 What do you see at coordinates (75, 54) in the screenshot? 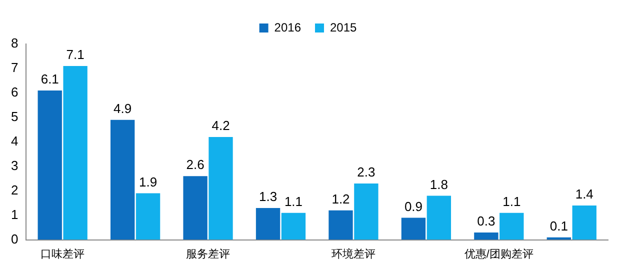
I see `data-label: 7.1` at bounding box center [75, 54].